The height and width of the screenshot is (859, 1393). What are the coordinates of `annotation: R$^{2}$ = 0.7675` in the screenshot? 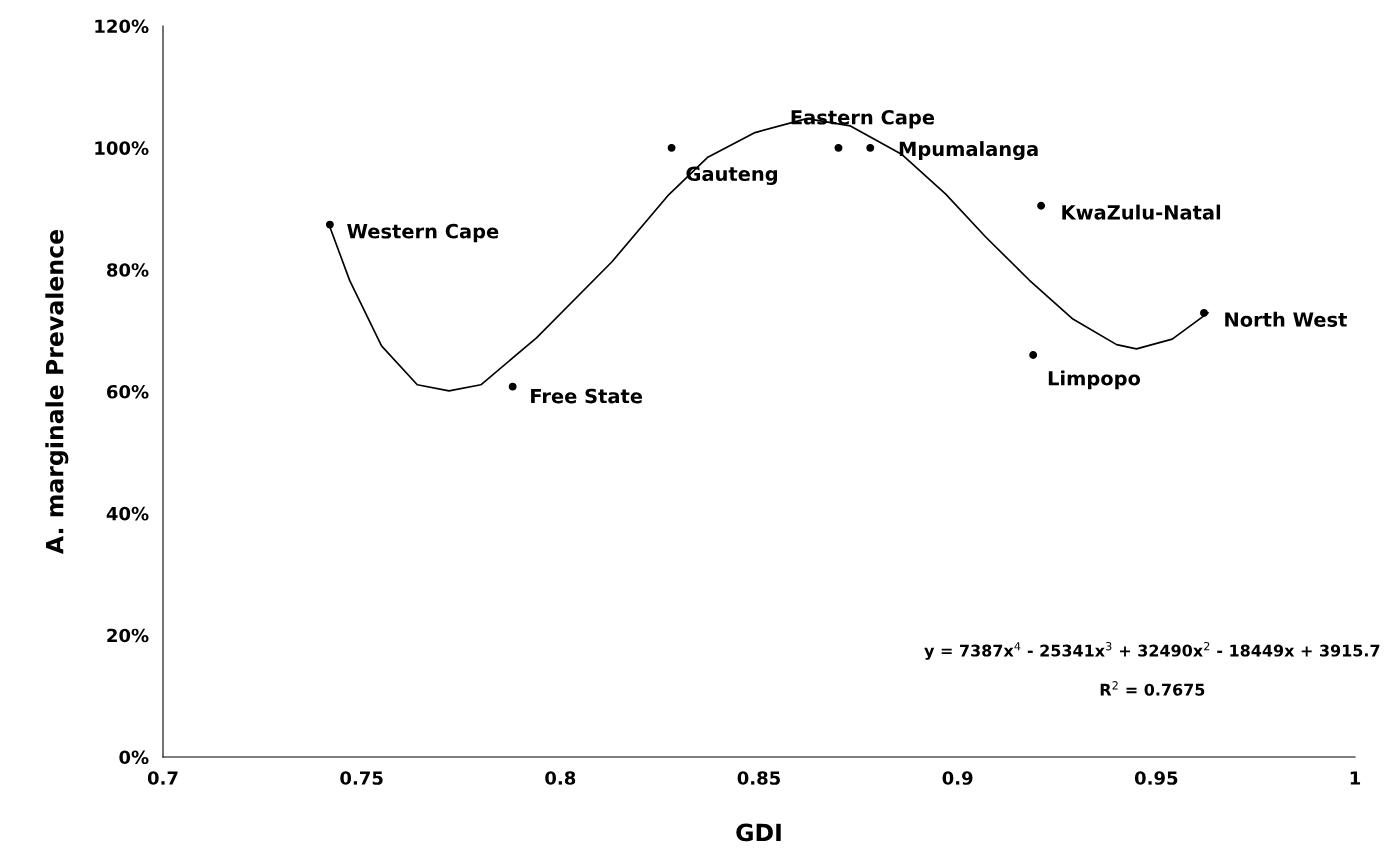 It's located at (1152, 688).